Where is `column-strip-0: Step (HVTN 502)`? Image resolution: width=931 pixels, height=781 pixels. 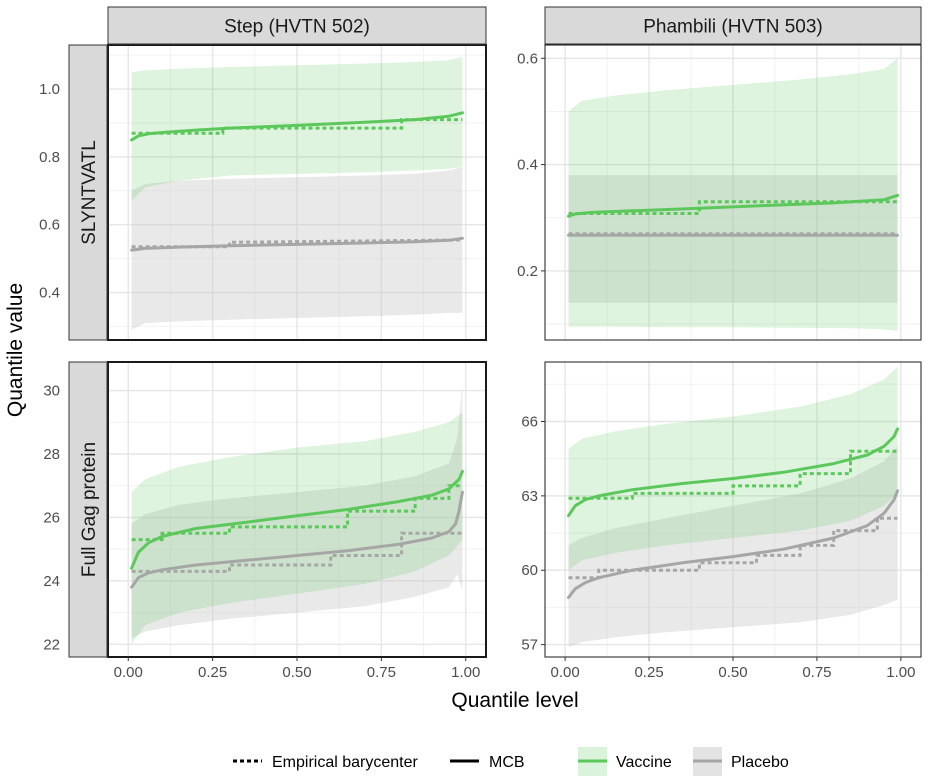
column-strip-0: Step (HVTN 502) is located at coordinates (297, 25).